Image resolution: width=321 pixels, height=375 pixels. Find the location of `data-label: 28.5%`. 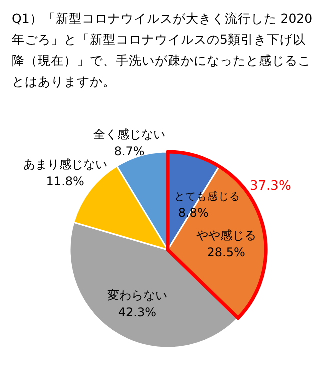

data-label: 28.5% is located at coordinates (226, 253).